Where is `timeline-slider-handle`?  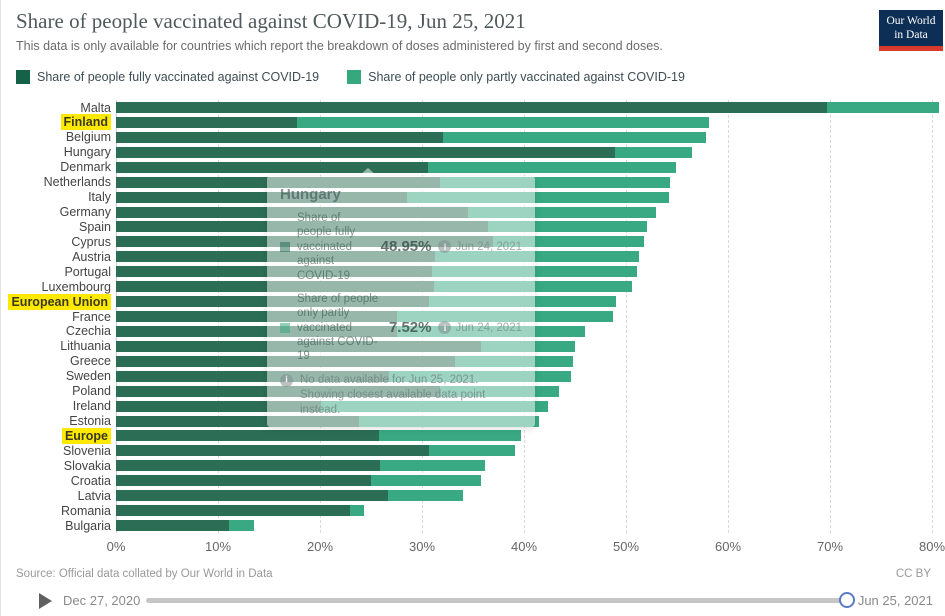
timeline-slider-handle is located at coordinates (847, 600).